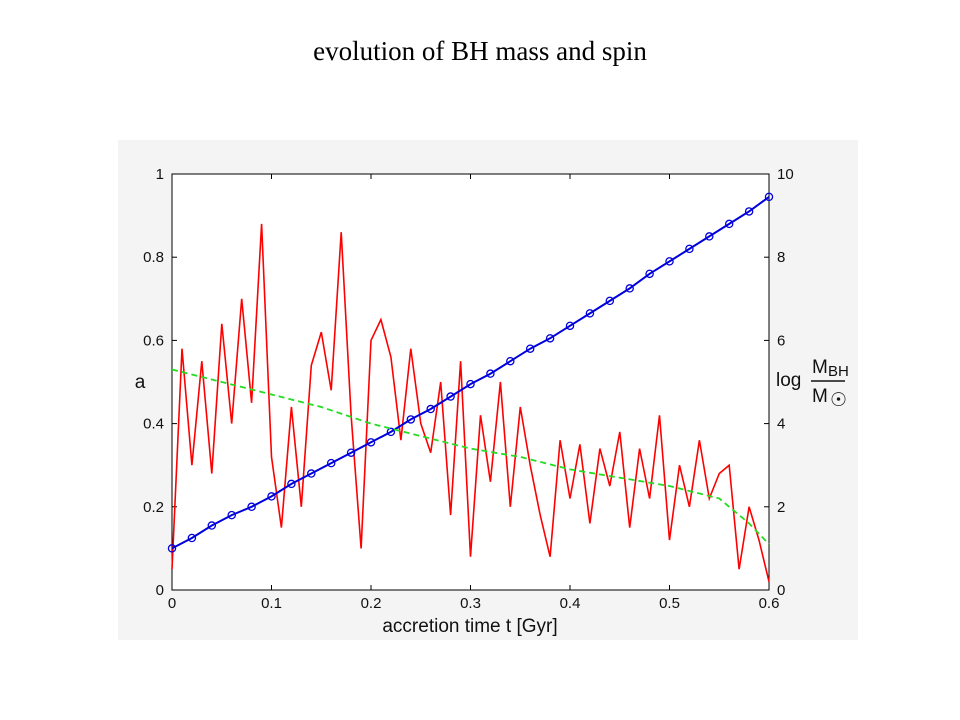 The image size is (960, 720). I want to click on x-tick-label: 0.2, so click(371, 603).